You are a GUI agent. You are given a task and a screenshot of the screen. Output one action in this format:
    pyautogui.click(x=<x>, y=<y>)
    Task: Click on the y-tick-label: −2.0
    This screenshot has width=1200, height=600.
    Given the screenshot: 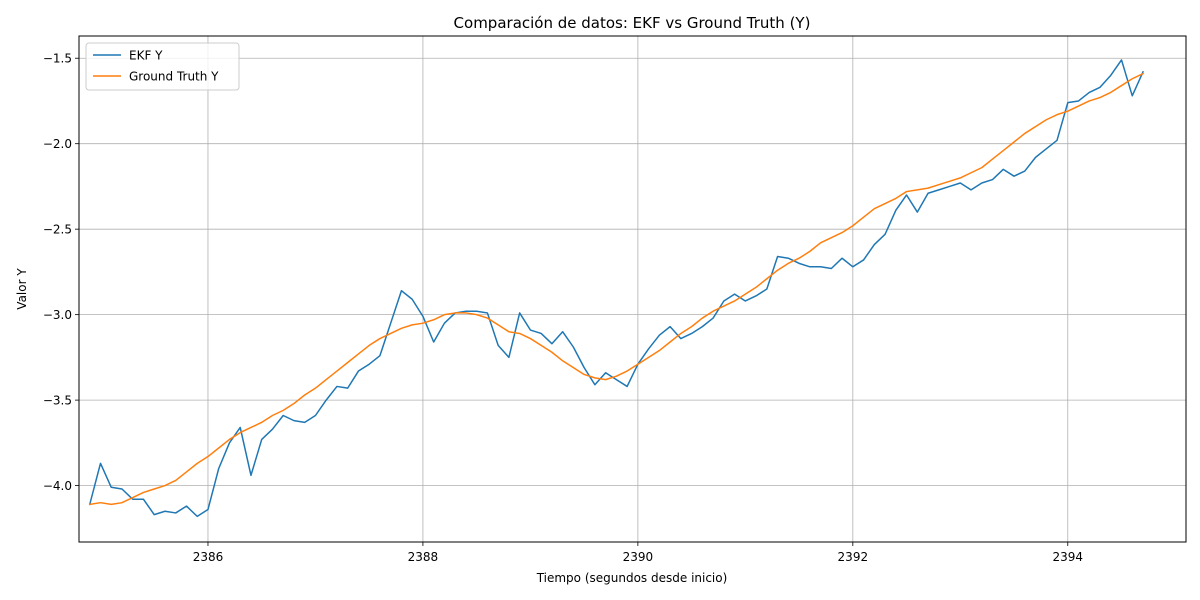 What is the action you would take?
    pyautogui.click(x=57, y=144)
    